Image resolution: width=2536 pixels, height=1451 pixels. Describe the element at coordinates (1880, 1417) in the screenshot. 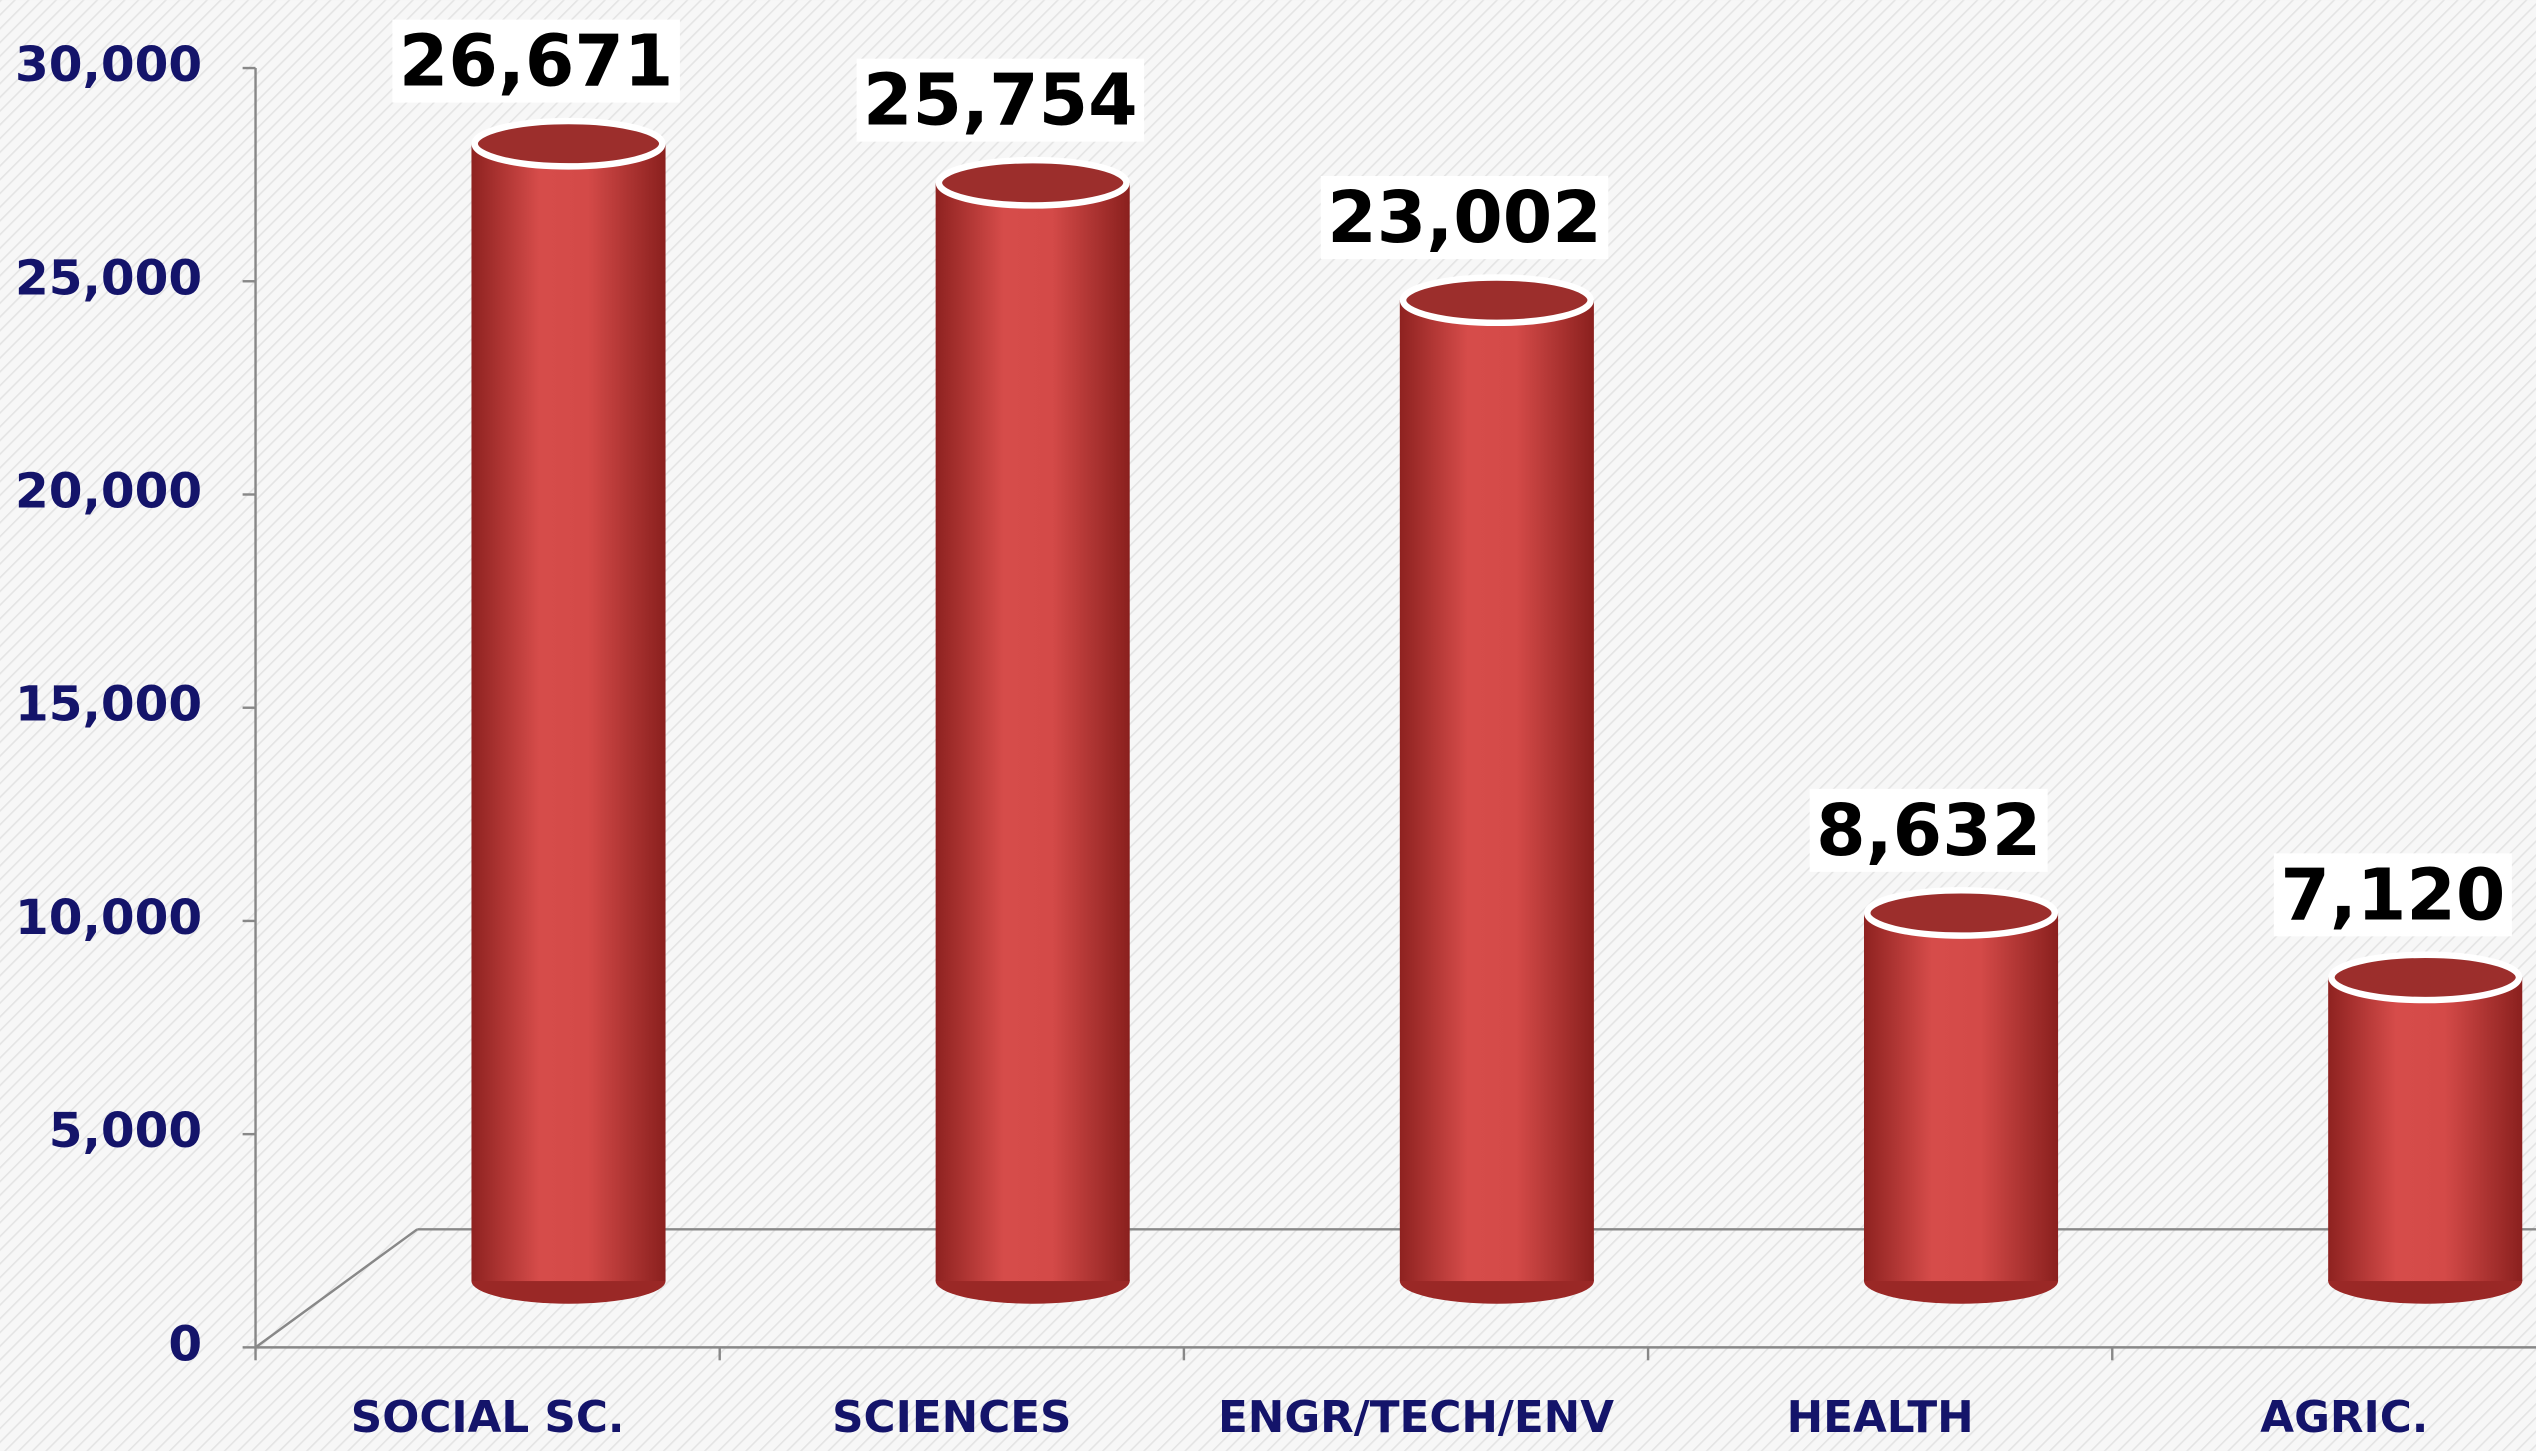

I see `x-tick-label: HEALTH` at that location.